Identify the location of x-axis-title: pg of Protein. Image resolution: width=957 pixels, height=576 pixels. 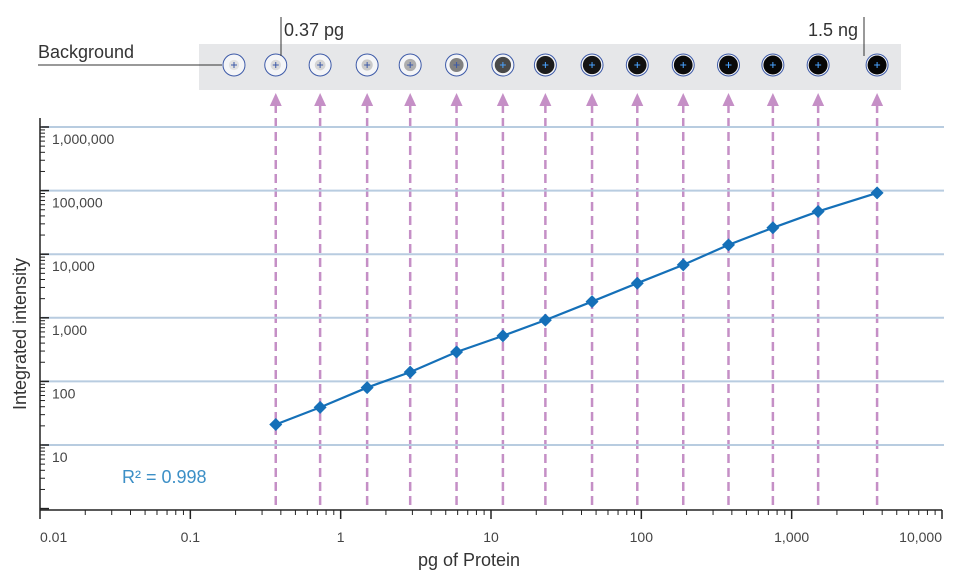
(469, 560).